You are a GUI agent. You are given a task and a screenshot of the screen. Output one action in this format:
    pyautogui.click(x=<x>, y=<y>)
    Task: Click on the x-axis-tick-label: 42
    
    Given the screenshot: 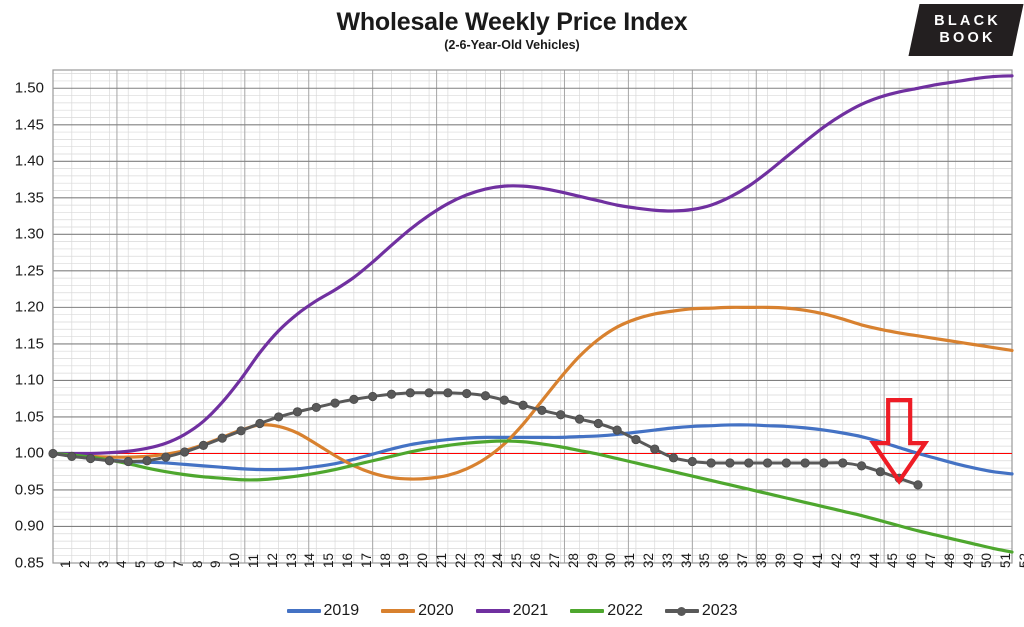 What is the action you would take?
    pyautogui.click(x=836, y=560)
    